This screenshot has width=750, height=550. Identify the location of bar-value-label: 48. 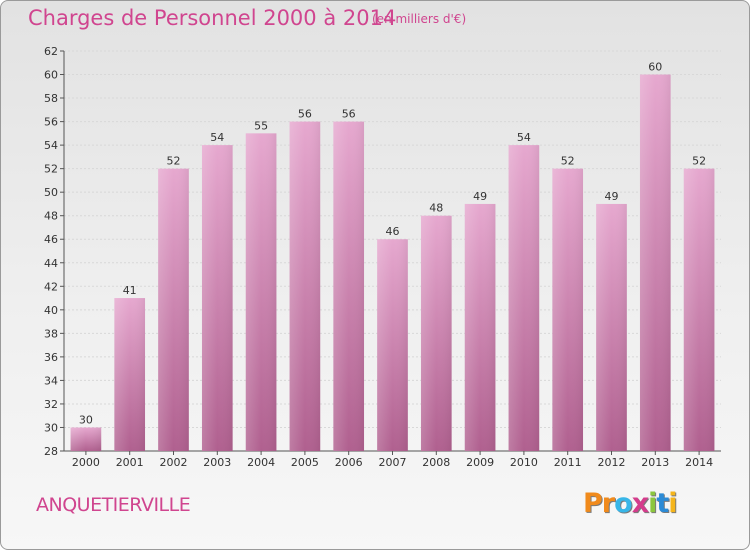
(436, 208).